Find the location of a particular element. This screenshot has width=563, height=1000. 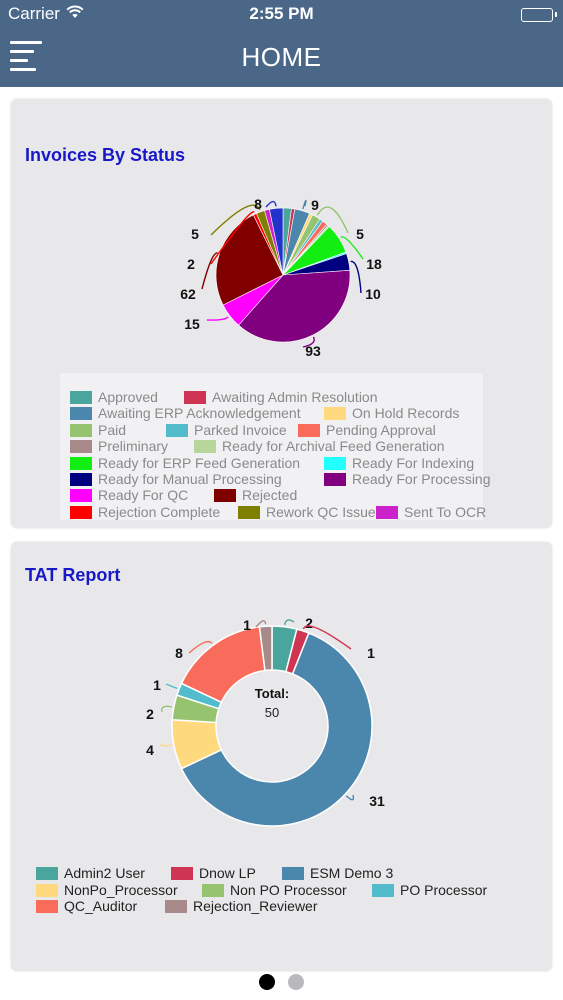

invoices-leader-ready-for-manual-processing is located at coordinates (356, 277).